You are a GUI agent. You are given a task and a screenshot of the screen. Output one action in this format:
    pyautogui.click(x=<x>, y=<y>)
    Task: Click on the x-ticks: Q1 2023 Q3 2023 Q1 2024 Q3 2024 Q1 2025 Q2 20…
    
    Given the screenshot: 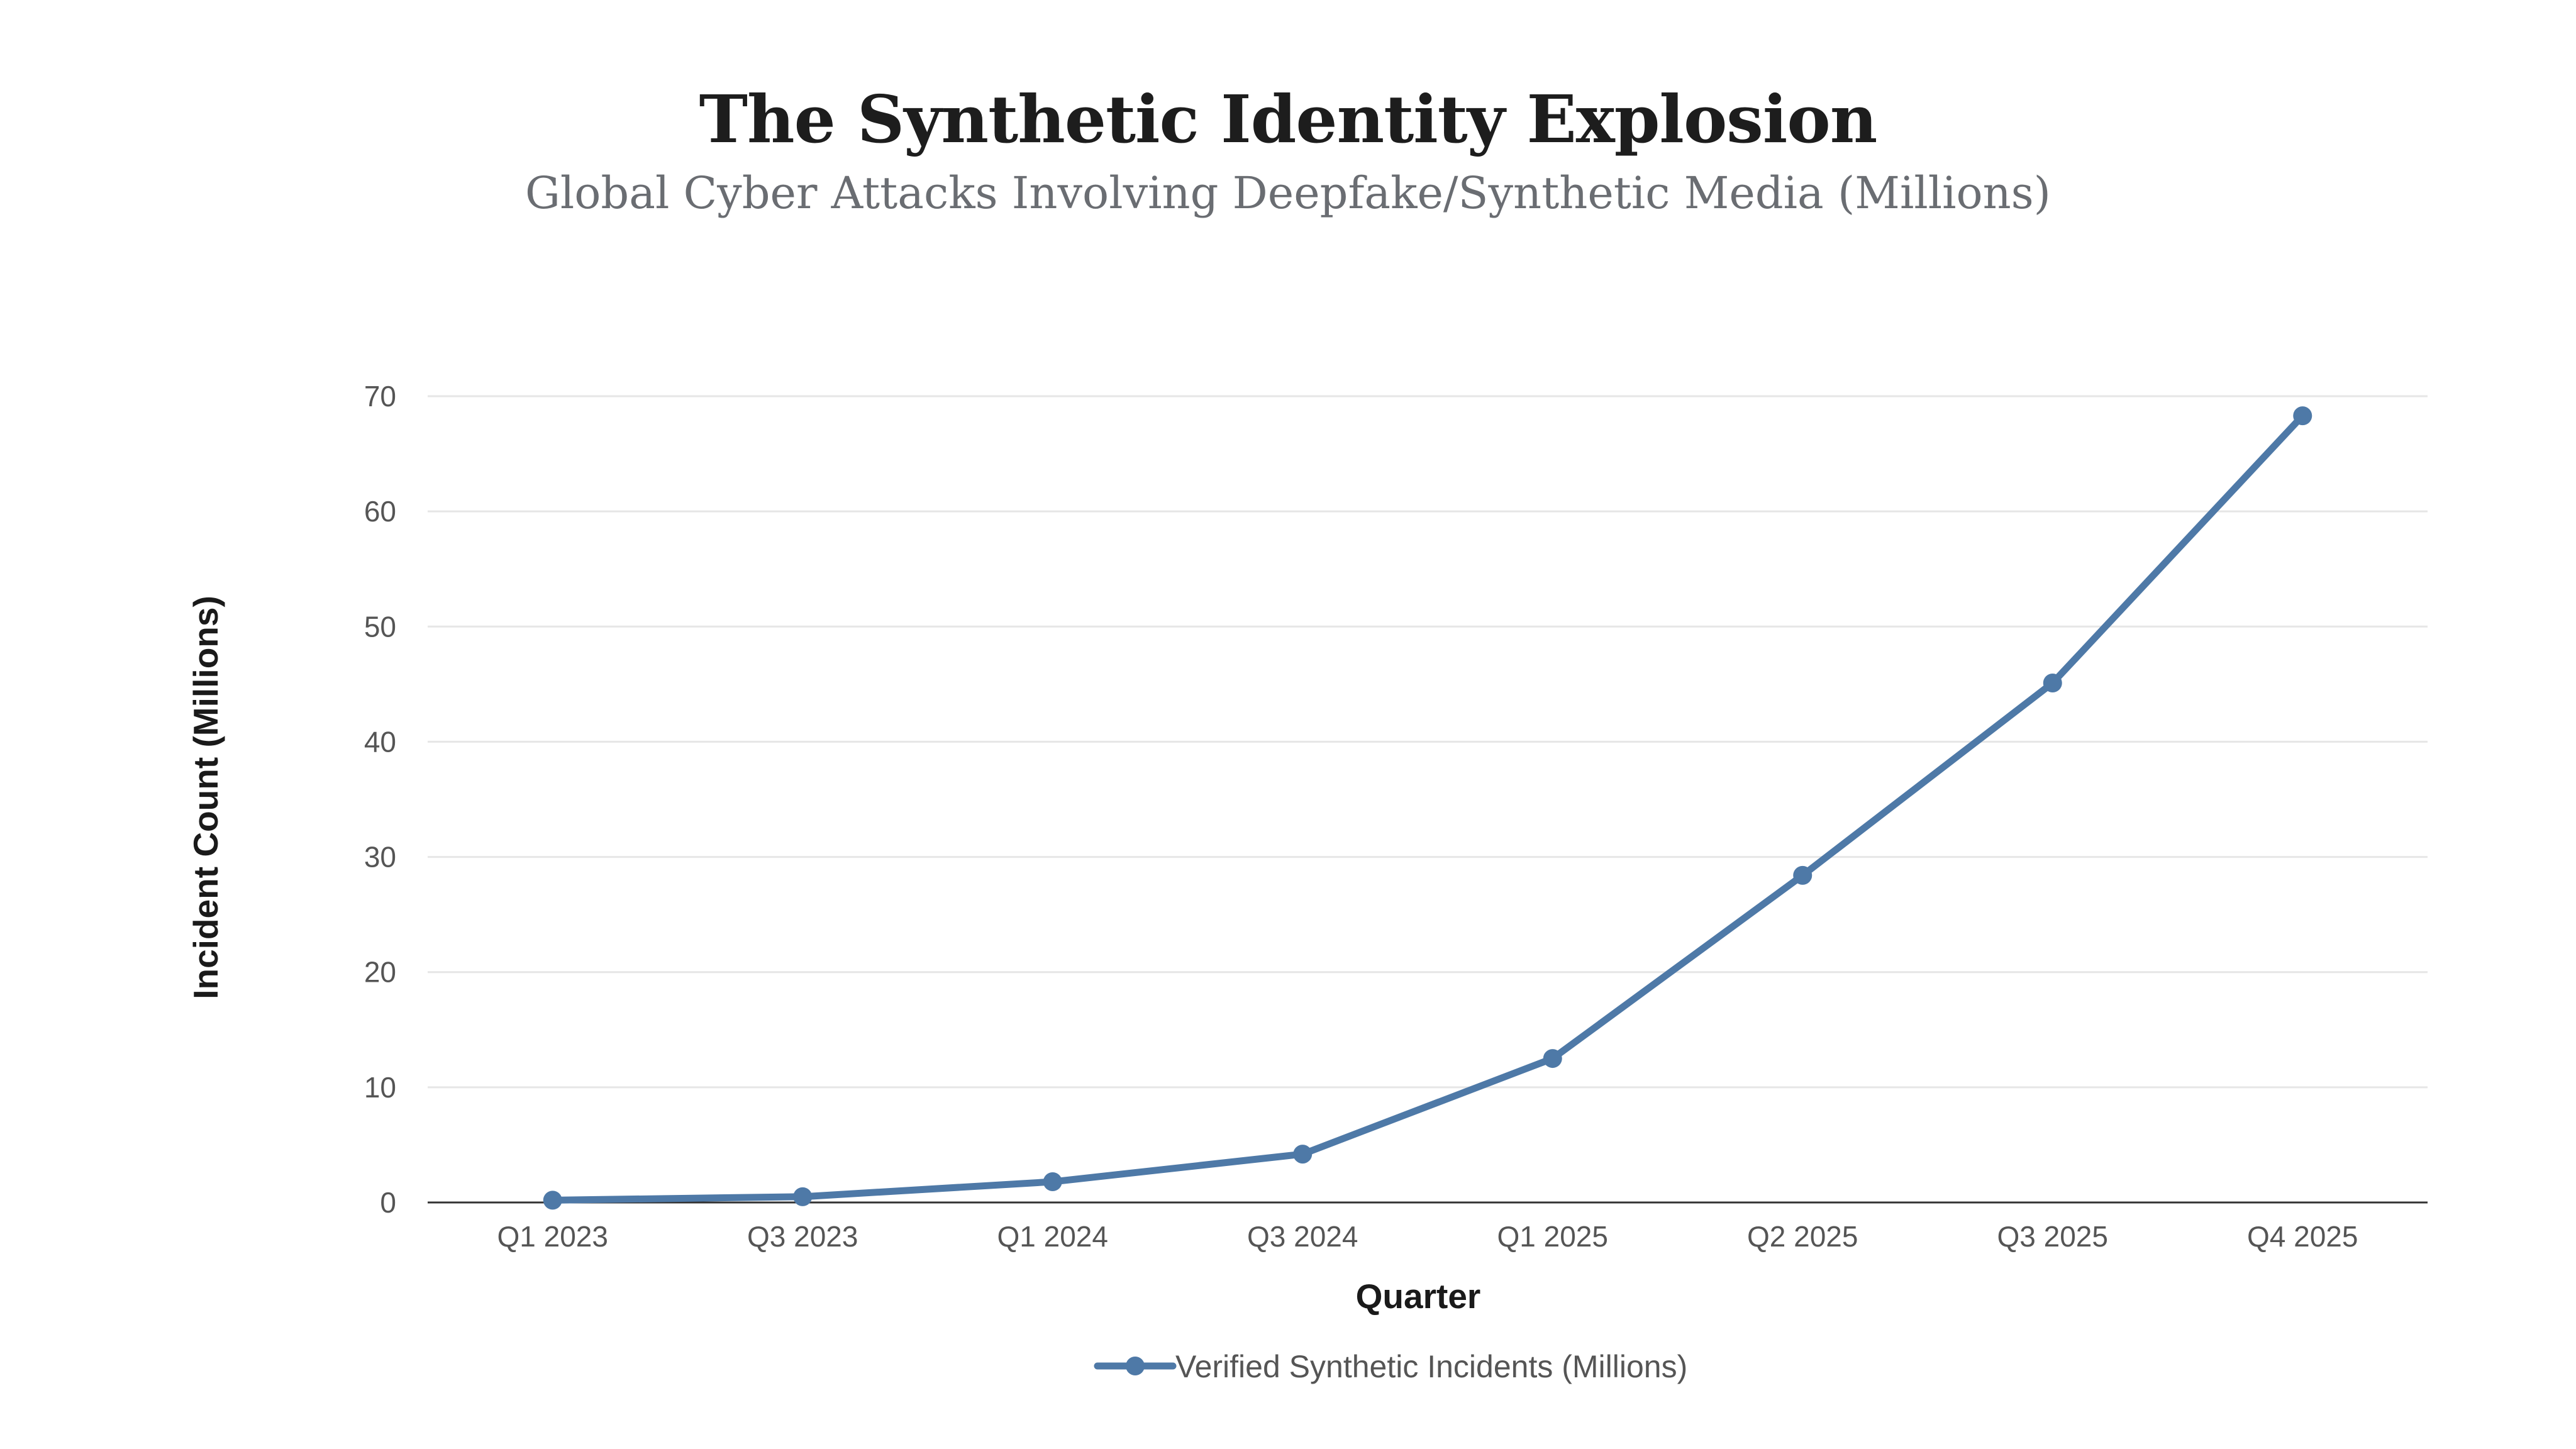 What is the action you would take?
    pyautogui.click(x=1427, y=1236)
    